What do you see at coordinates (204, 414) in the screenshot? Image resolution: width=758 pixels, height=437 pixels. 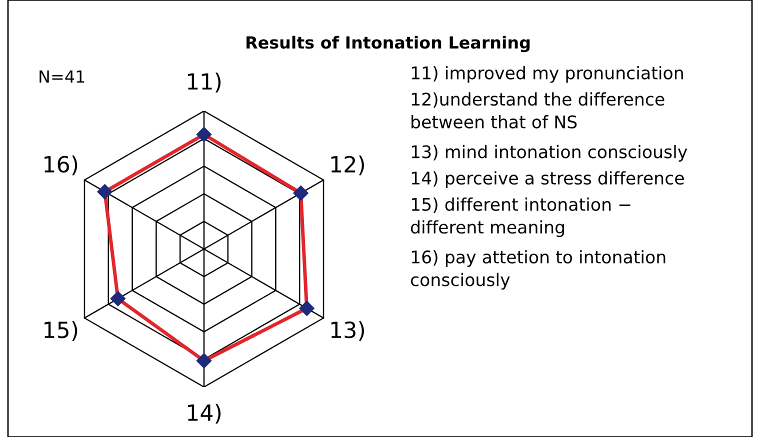 I see `spoke-label: 14)` at bounding box center [204, 414].